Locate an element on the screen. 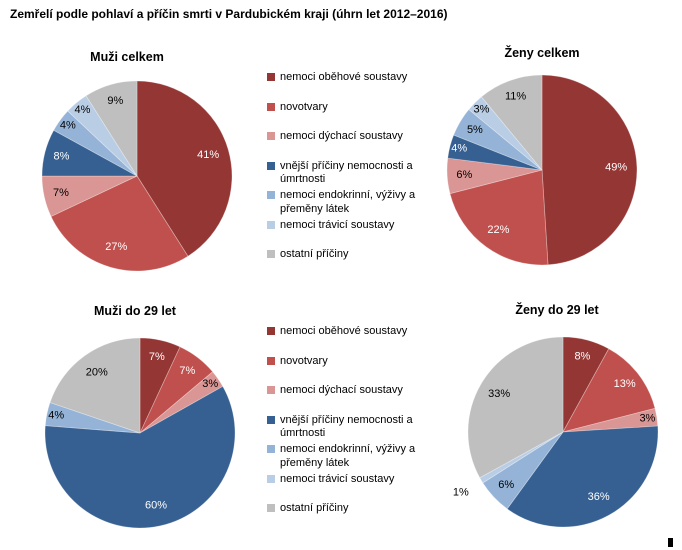 Image resolution: width=682 pixels, height=550 pixels. pie-chart-muzi-do-29-let: 7% 7% 3% 60% 4% 20% is located at coordinates (140, 433).